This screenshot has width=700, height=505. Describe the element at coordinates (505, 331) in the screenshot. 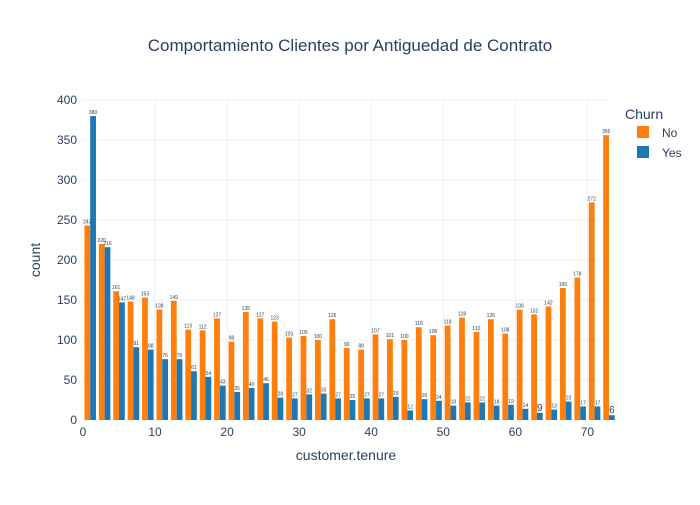

I see `bar-label-no: 108` at that location.